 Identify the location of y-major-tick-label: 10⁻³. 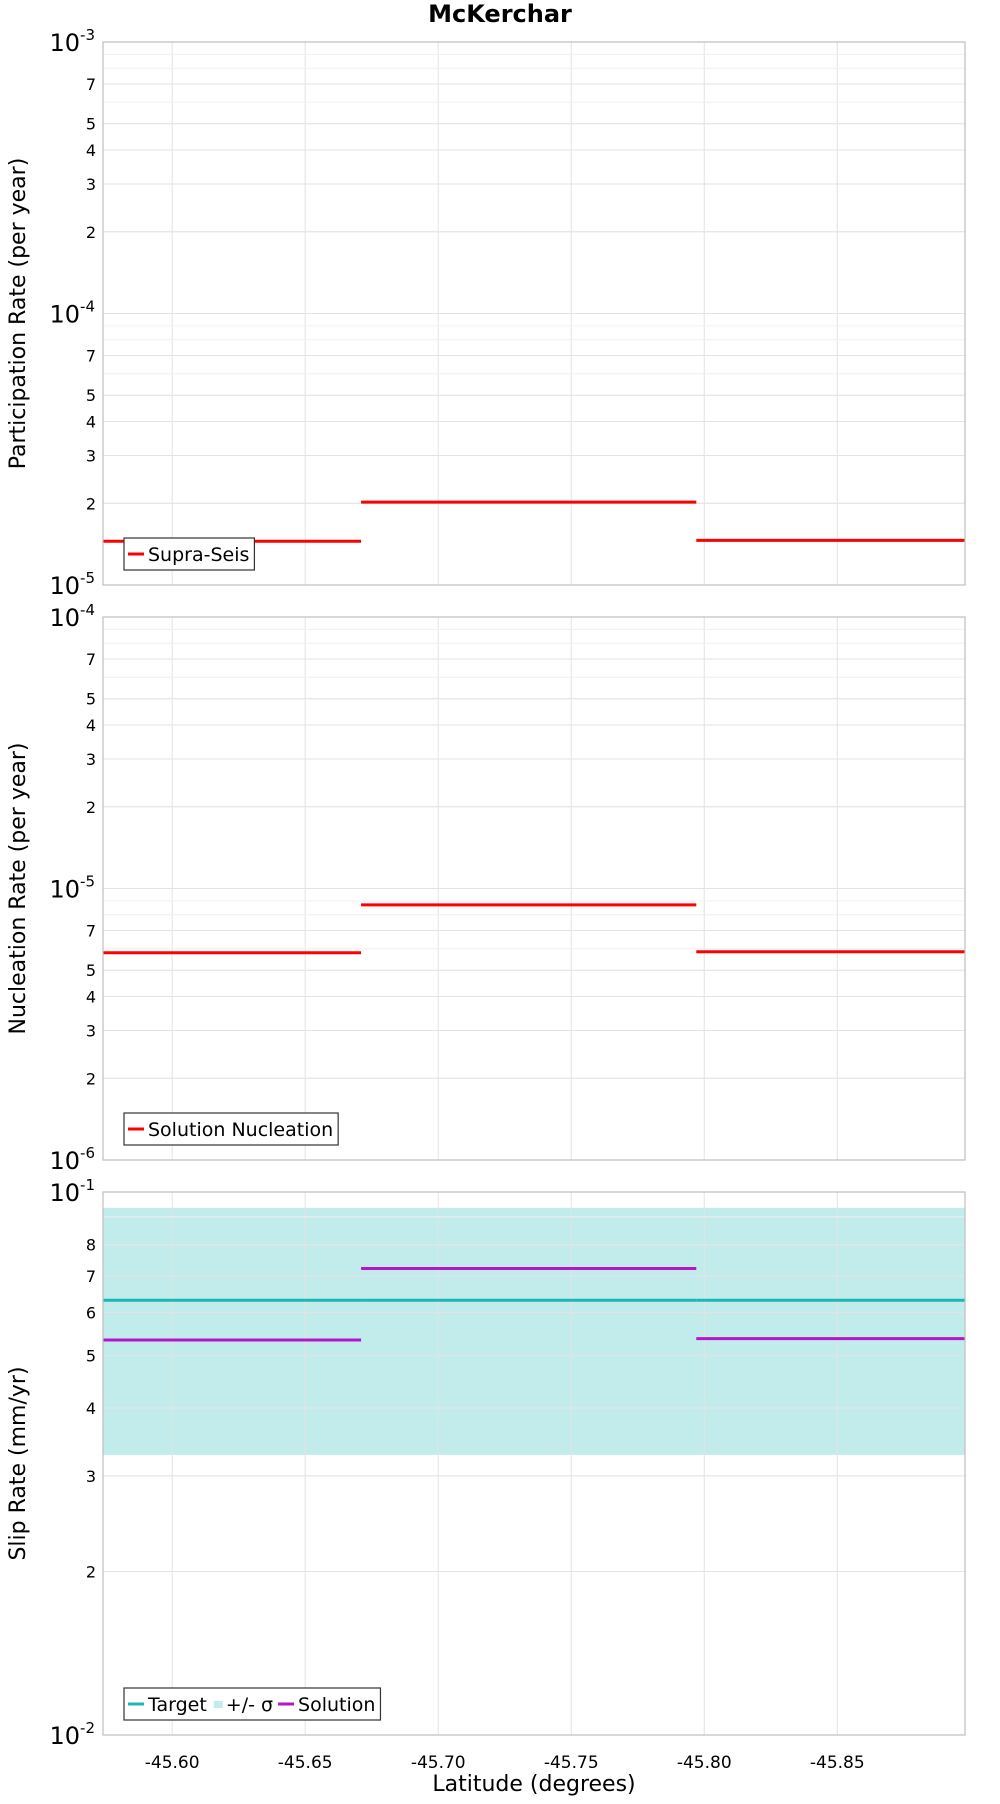
(72, 41).